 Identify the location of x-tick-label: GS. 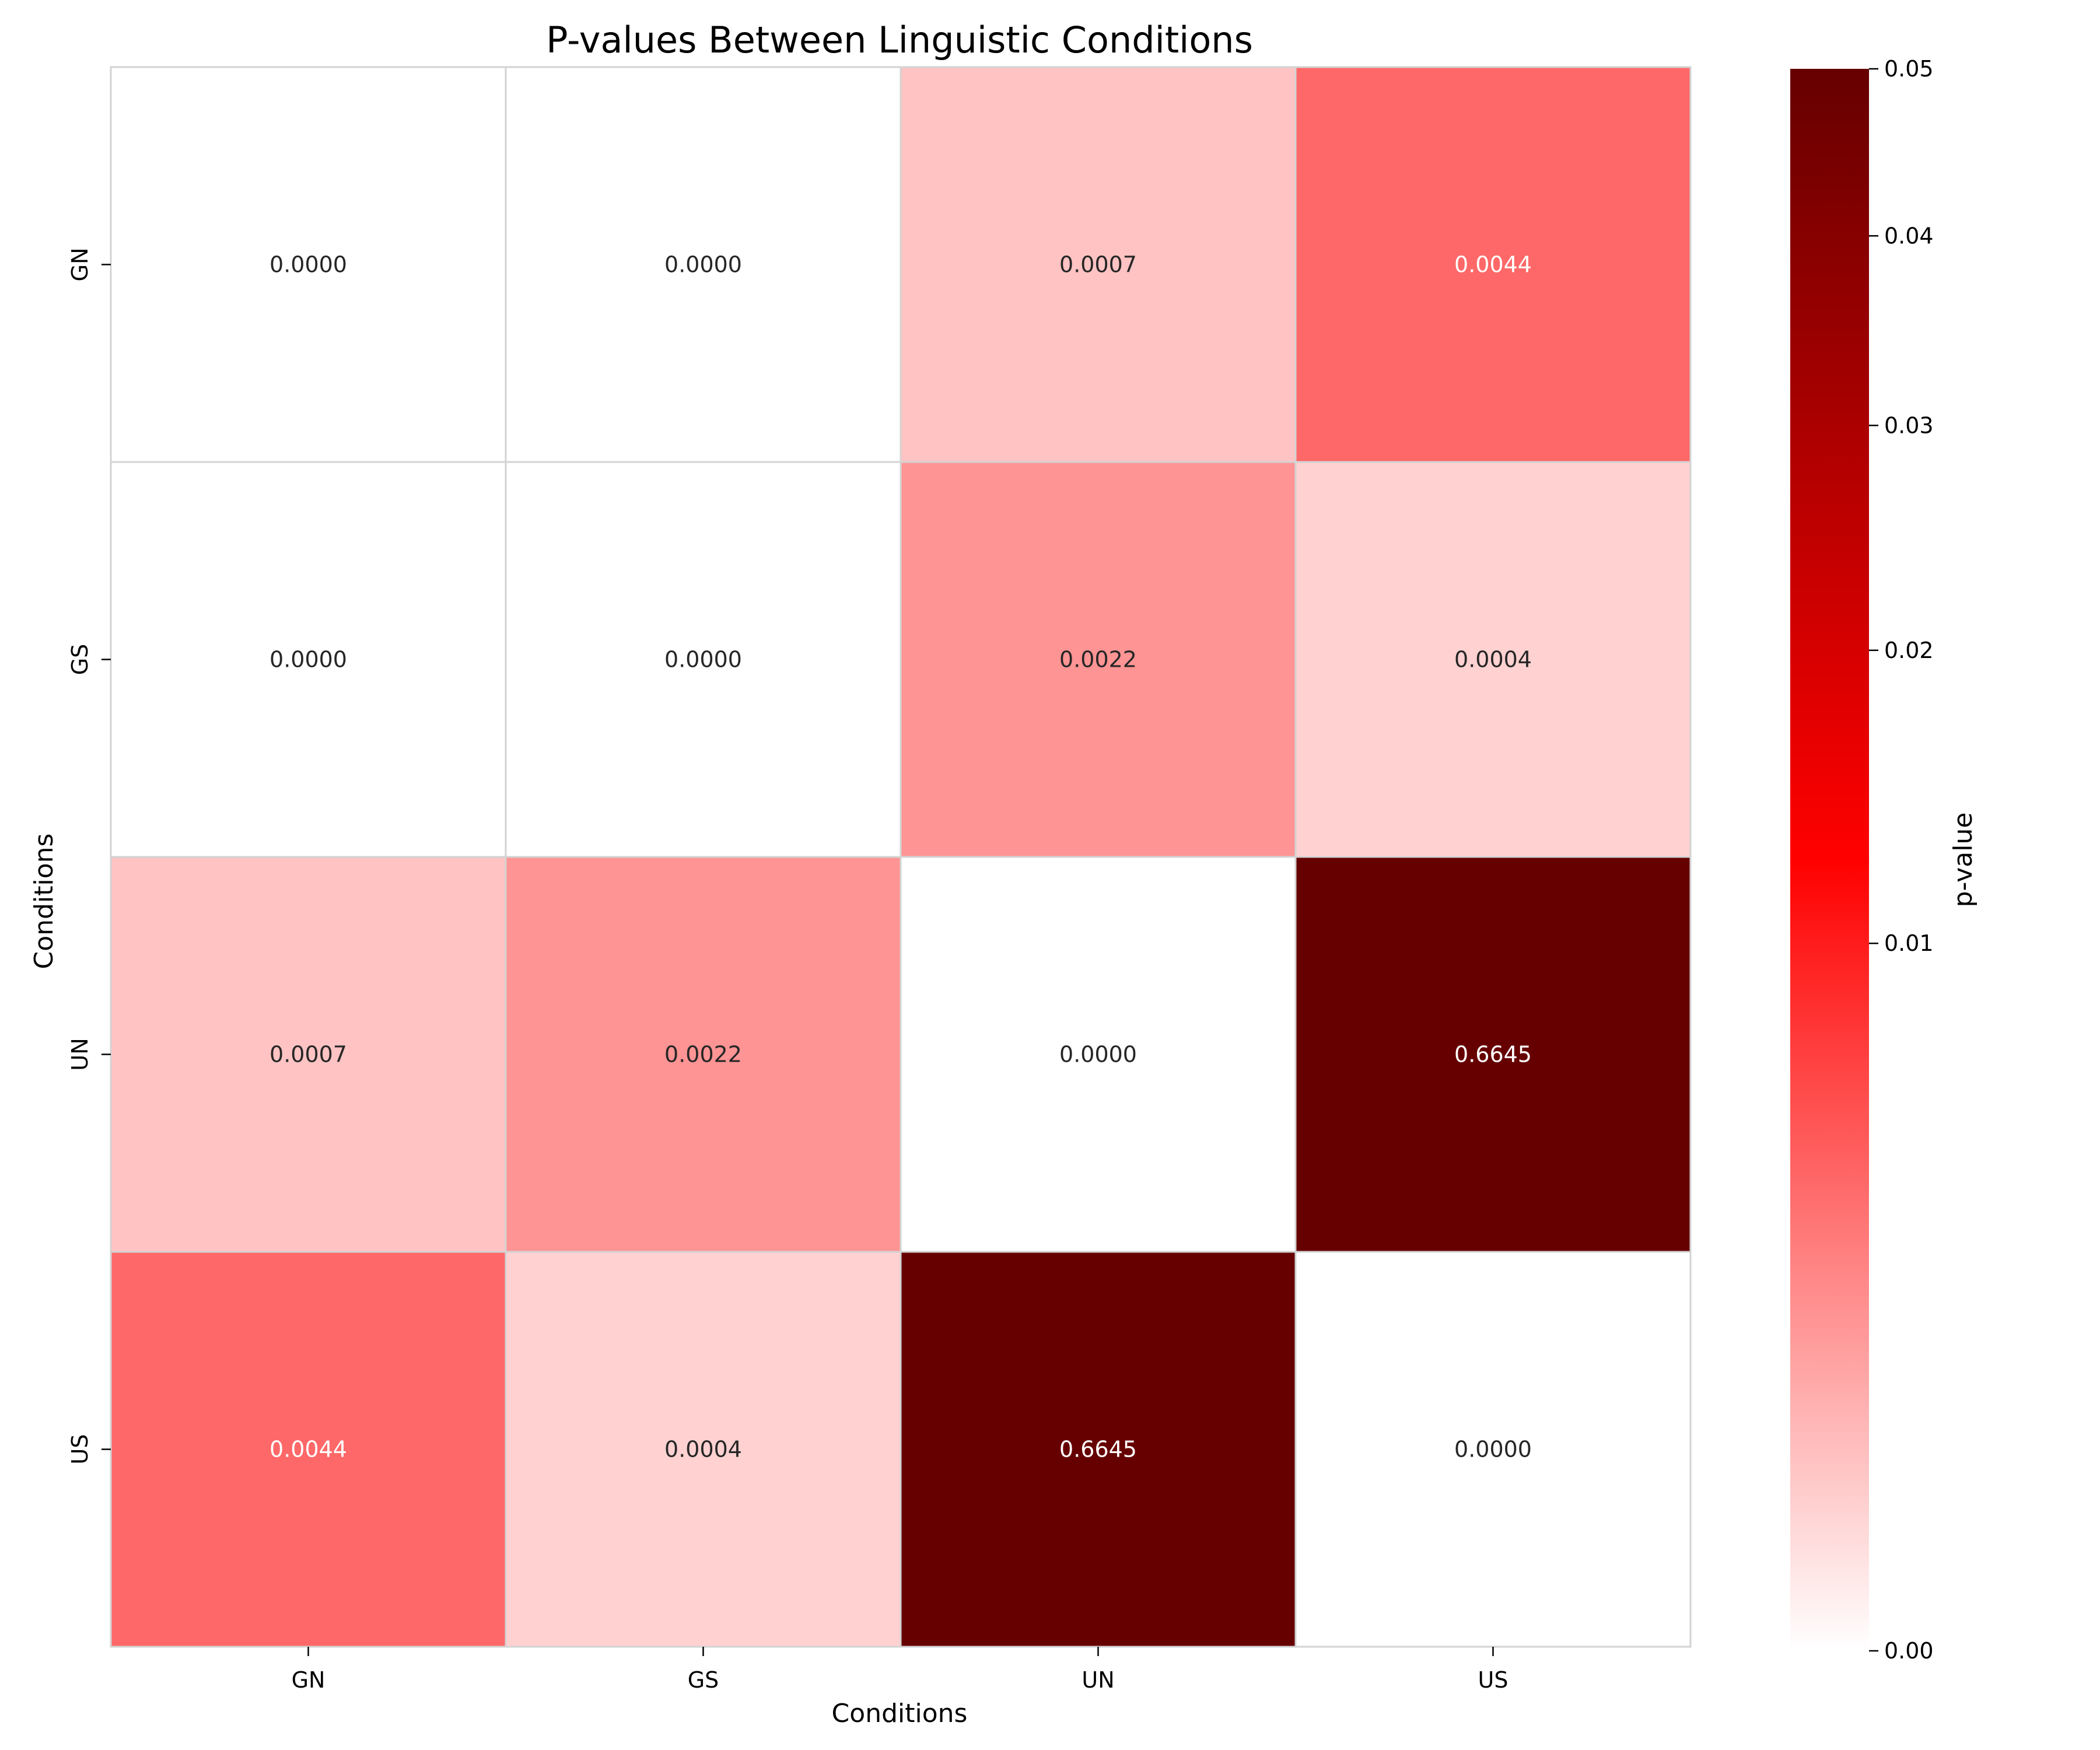
(703, 1680).